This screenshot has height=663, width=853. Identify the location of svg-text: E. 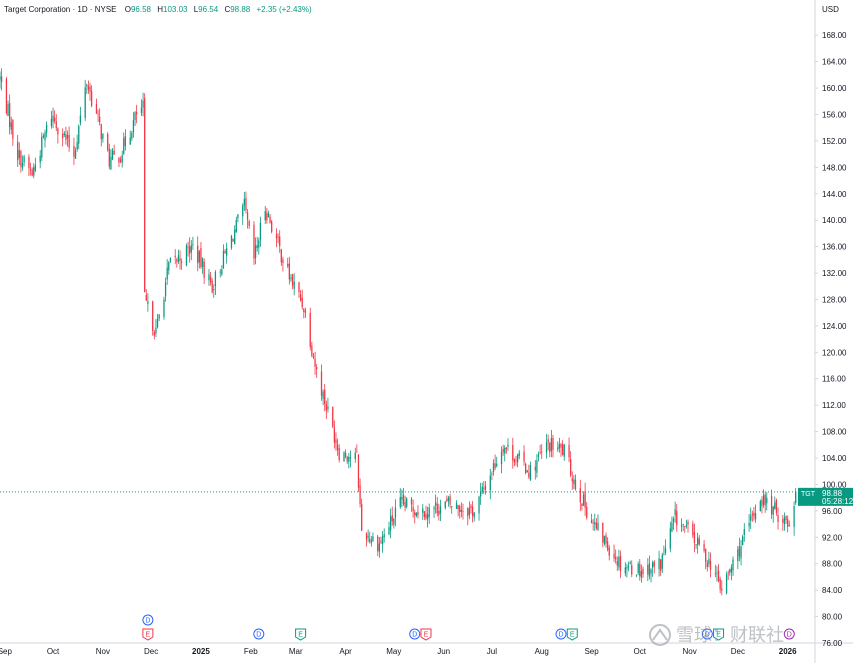
(300, 635).